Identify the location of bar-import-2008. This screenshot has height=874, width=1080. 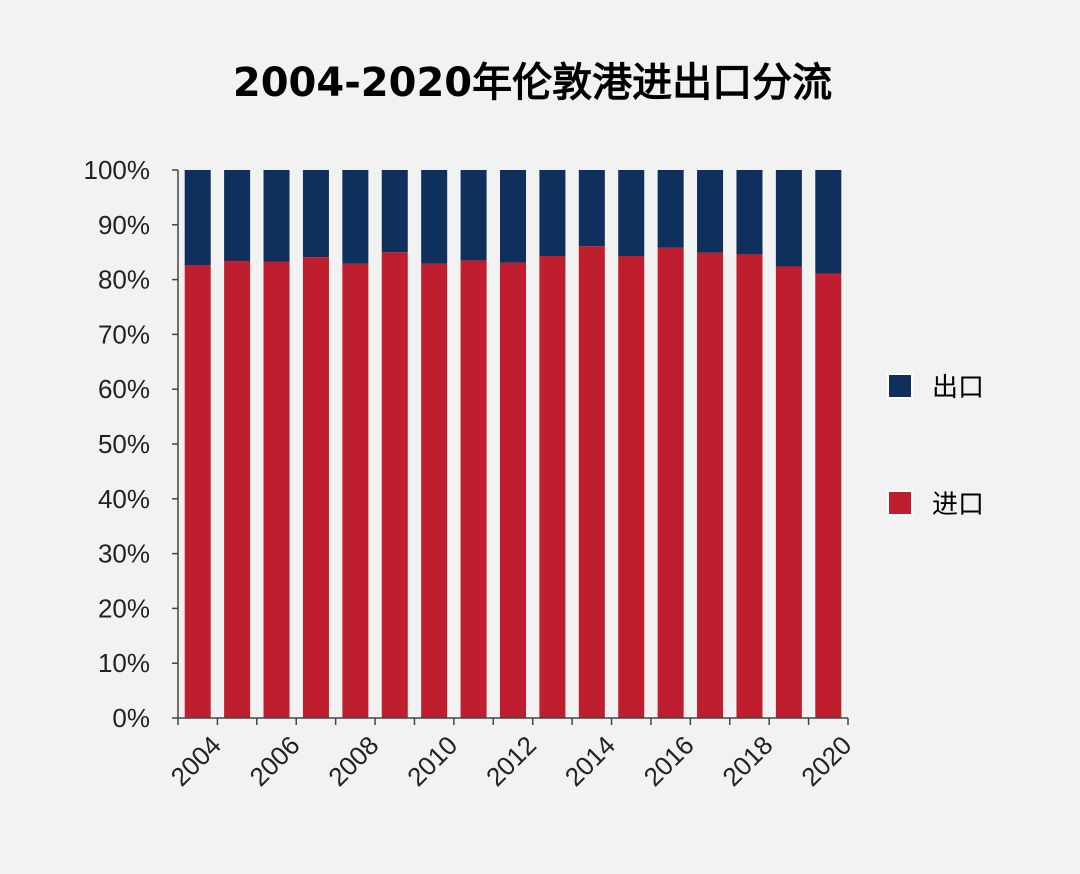
(355, 490).